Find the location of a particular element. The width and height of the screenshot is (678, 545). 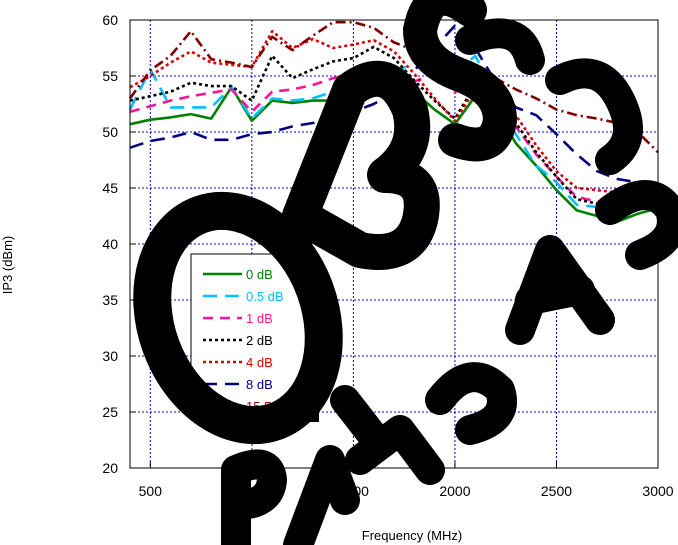

y-tick-label: 50 is located at coordinates (110, 132).